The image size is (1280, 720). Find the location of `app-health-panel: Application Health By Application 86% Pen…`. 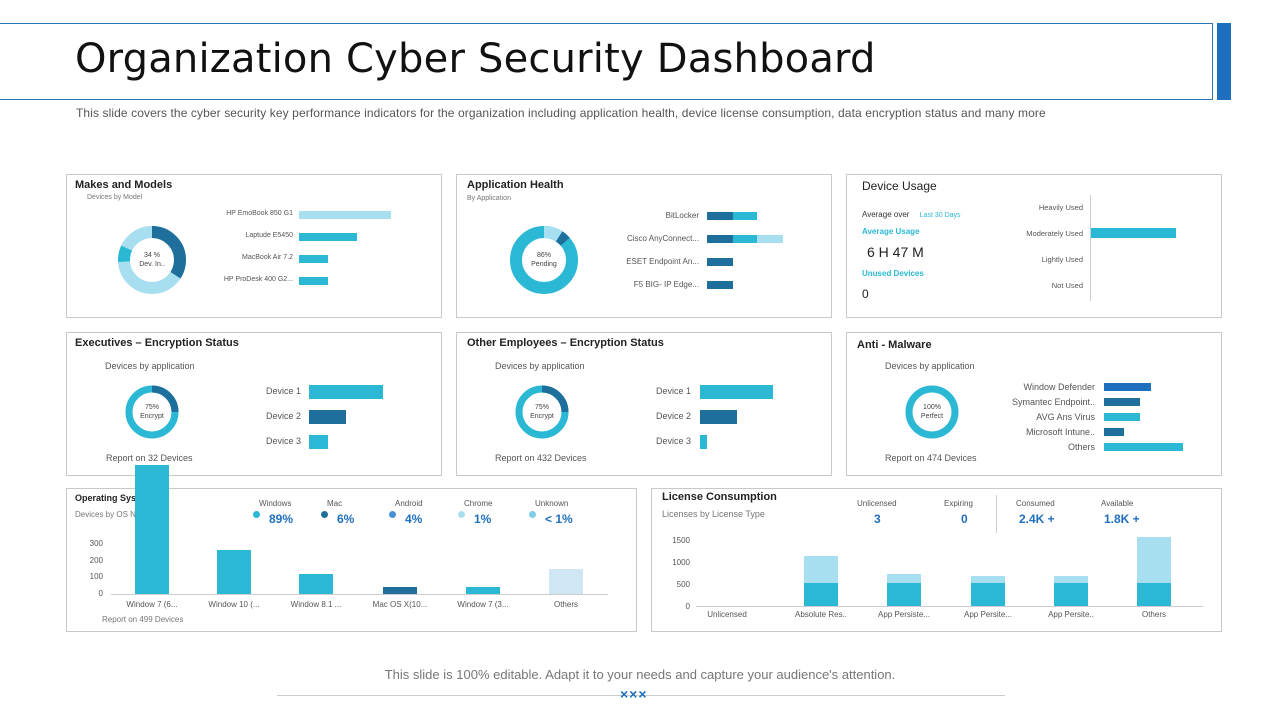

app-health-panel: Application Health By Application 86% Pen… is located at coordinates (644, 246).